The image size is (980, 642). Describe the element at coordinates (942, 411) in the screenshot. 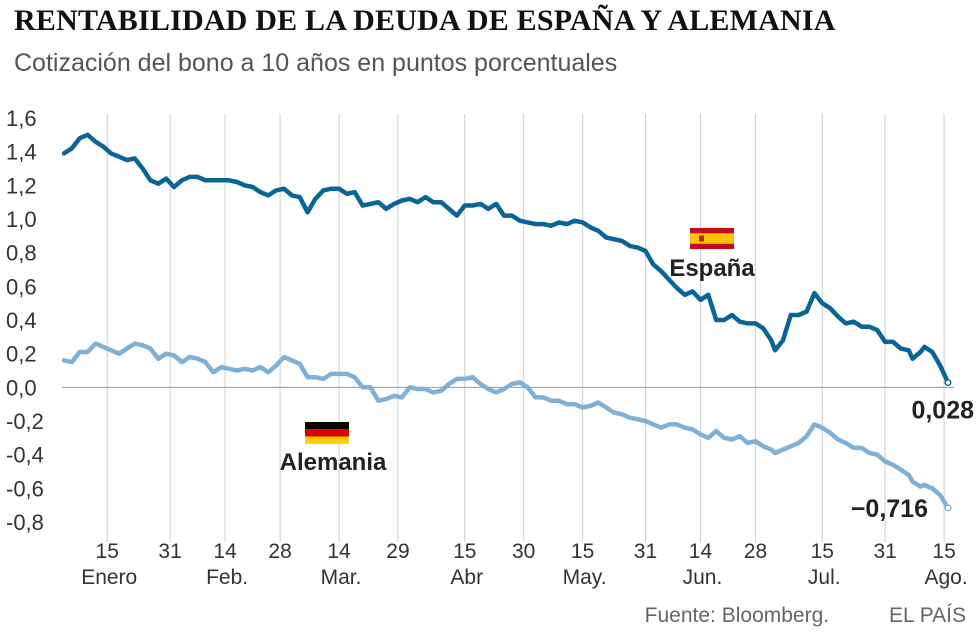

I see `end-value-label-espana: 0,028` at that location.